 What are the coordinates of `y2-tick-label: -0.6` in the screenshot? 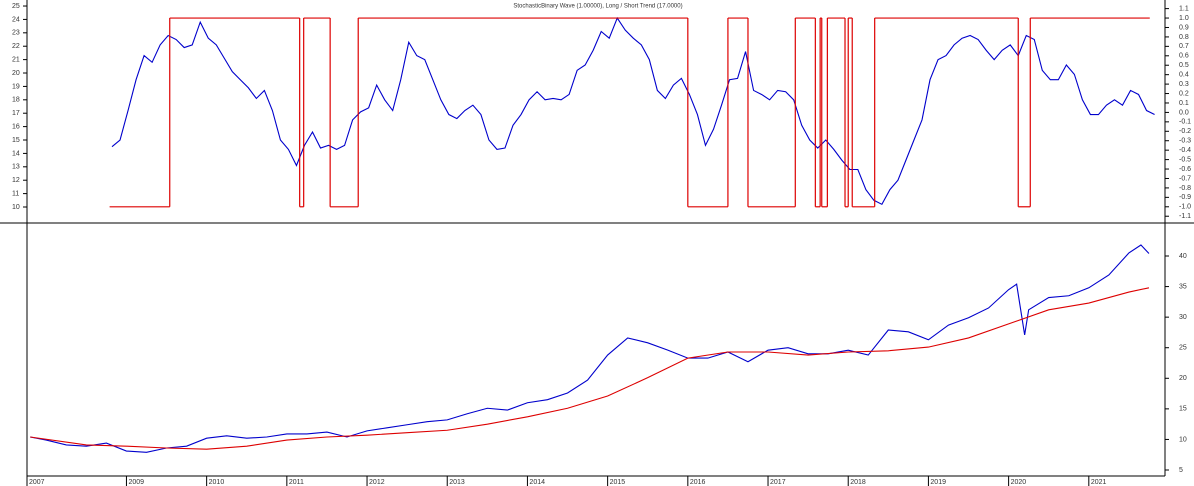 It's located at (1185, 169).